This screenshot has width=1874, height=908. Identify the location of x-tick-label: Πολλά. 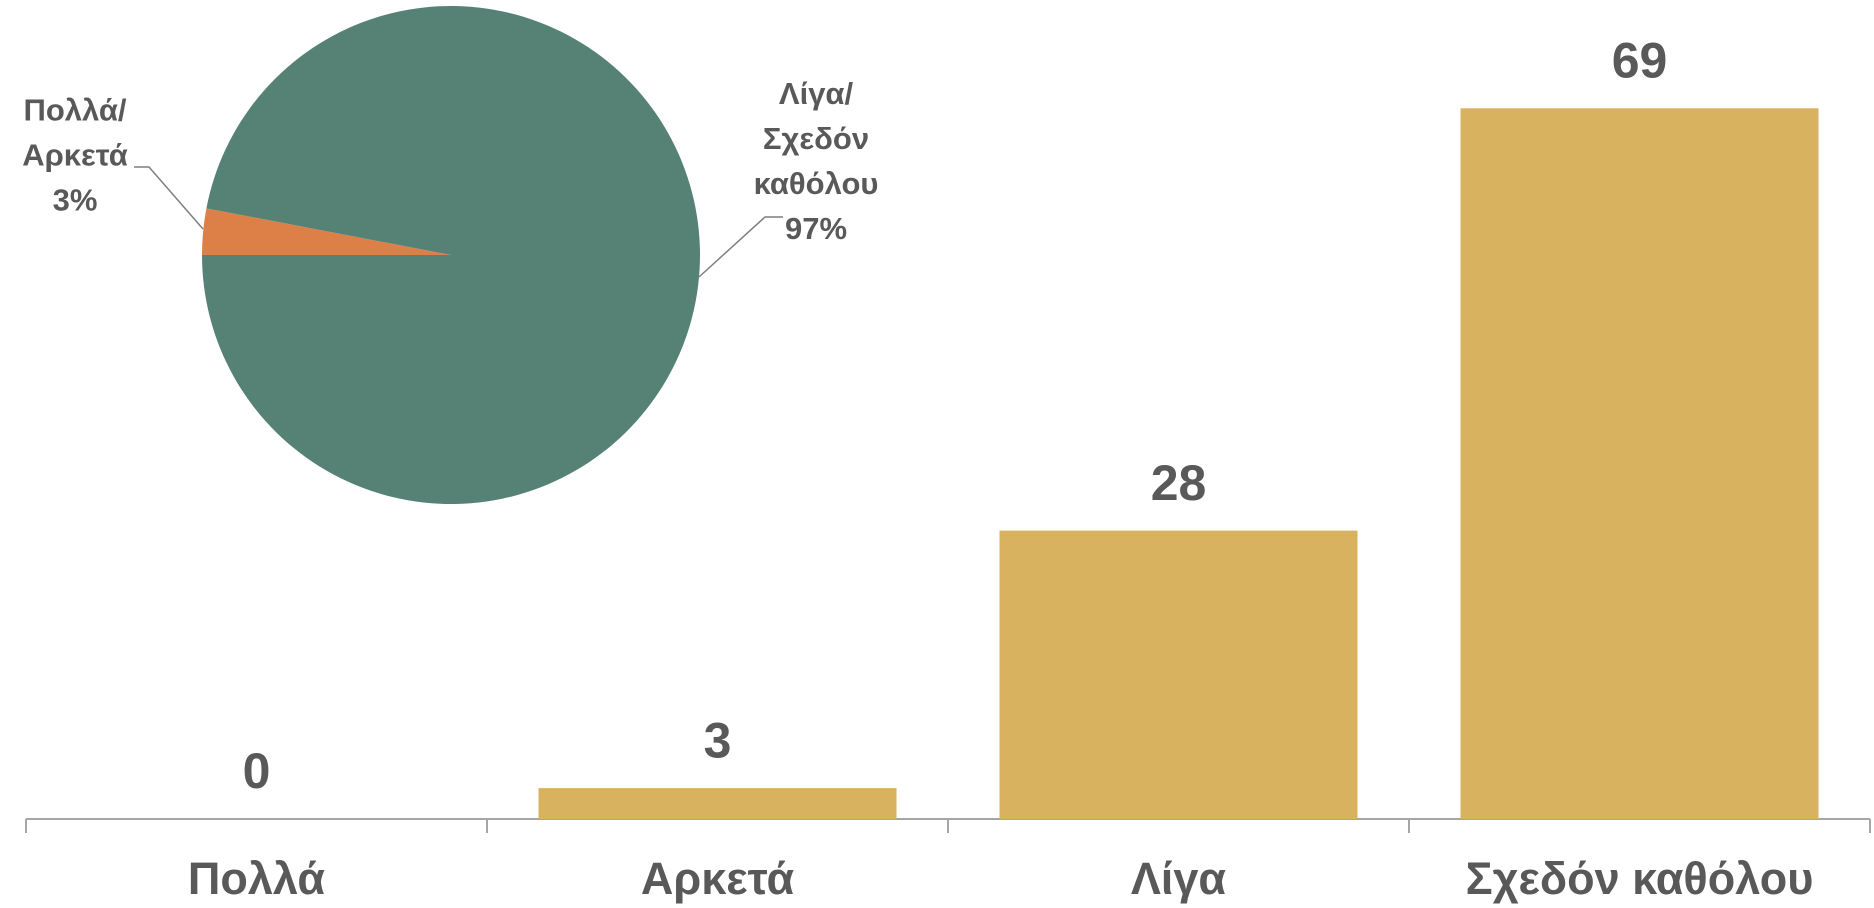
(256, 878).